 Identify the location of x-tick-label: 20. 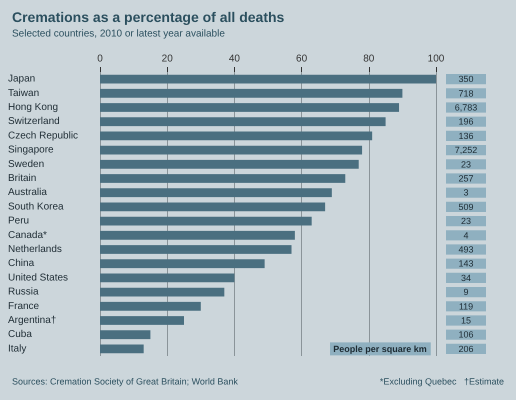
(168, 59).